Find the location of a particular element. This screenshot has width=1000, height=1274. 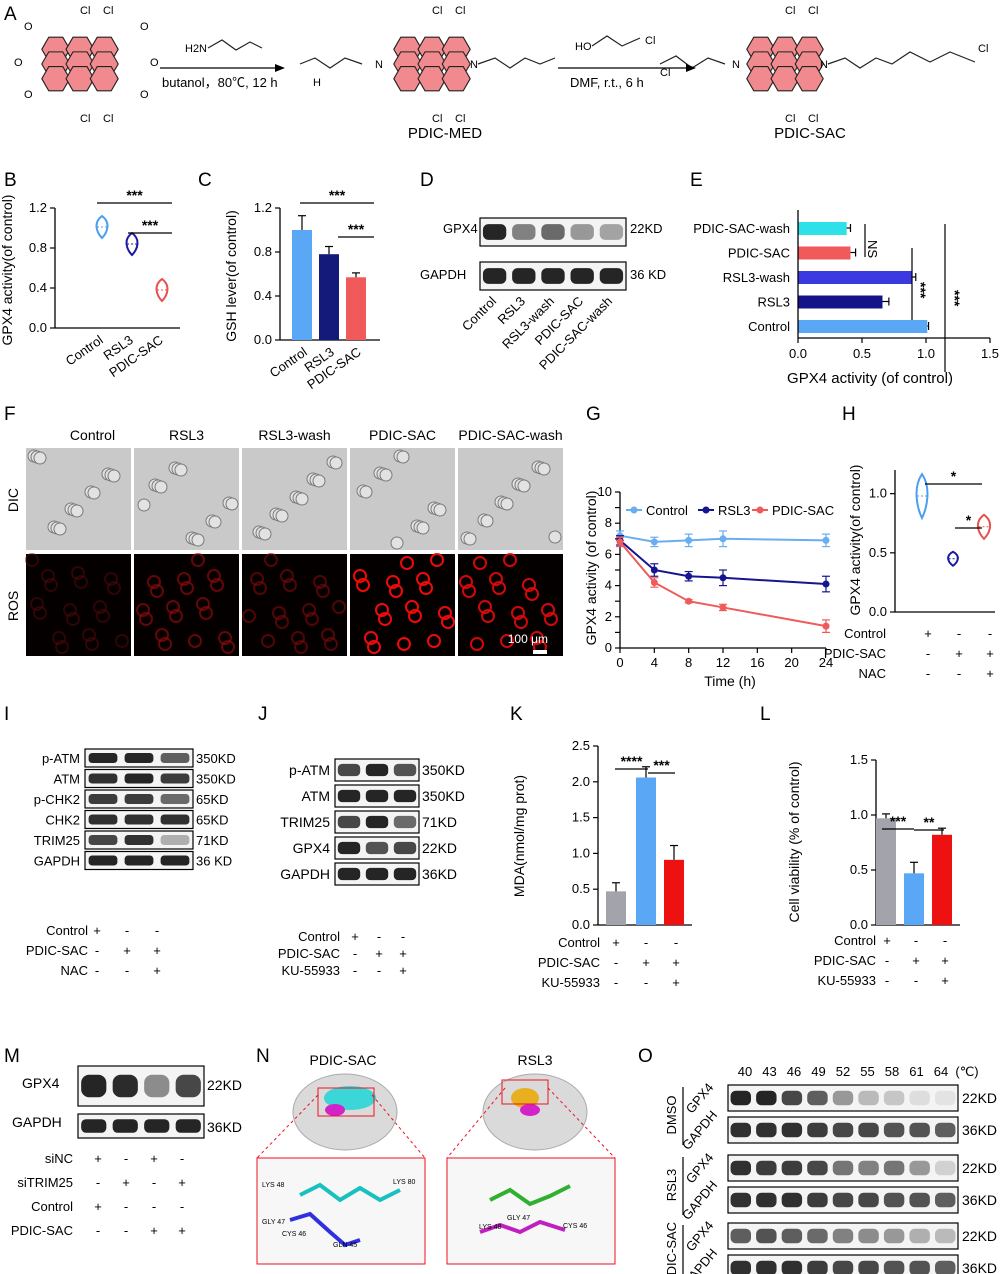

column-label: PDIC-SAC is located at coordinates (402, 435).